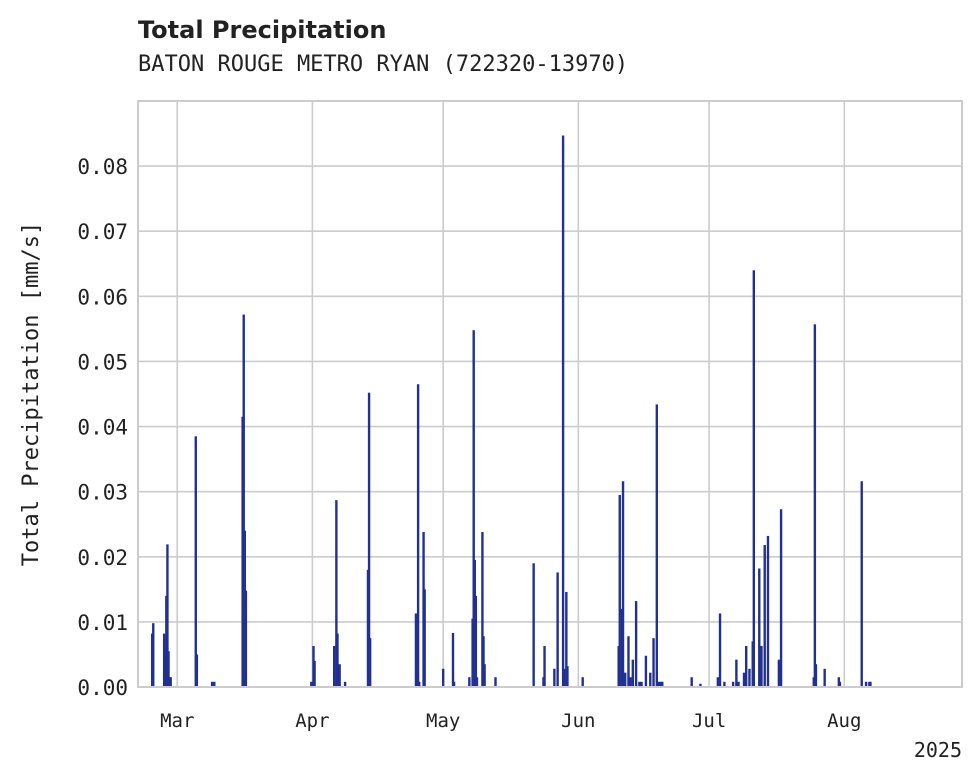 The height and width of the screenshot is (783, 980). I want to click on y-tick-label: 0.00, so click(102, 688).